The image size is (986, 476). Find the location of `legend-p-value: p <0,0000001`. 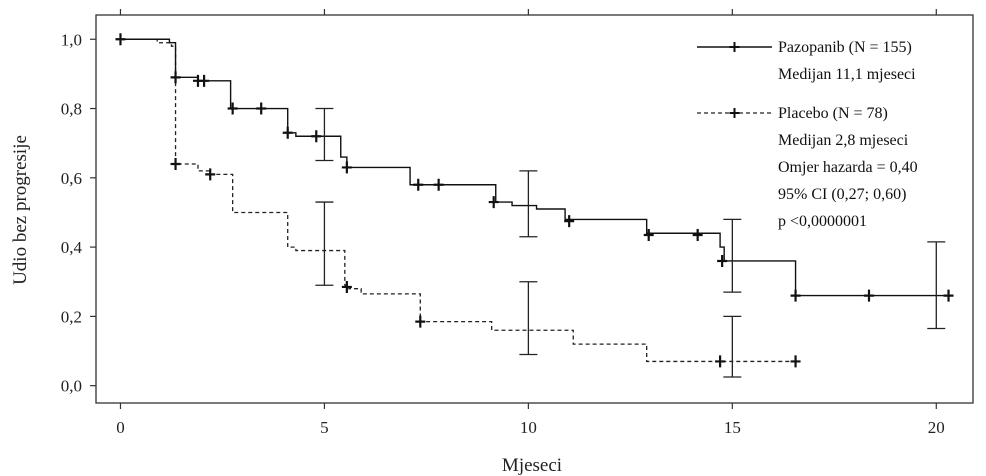

legend-p-value: p <0,0000001 is located at coordinates (822, 221).